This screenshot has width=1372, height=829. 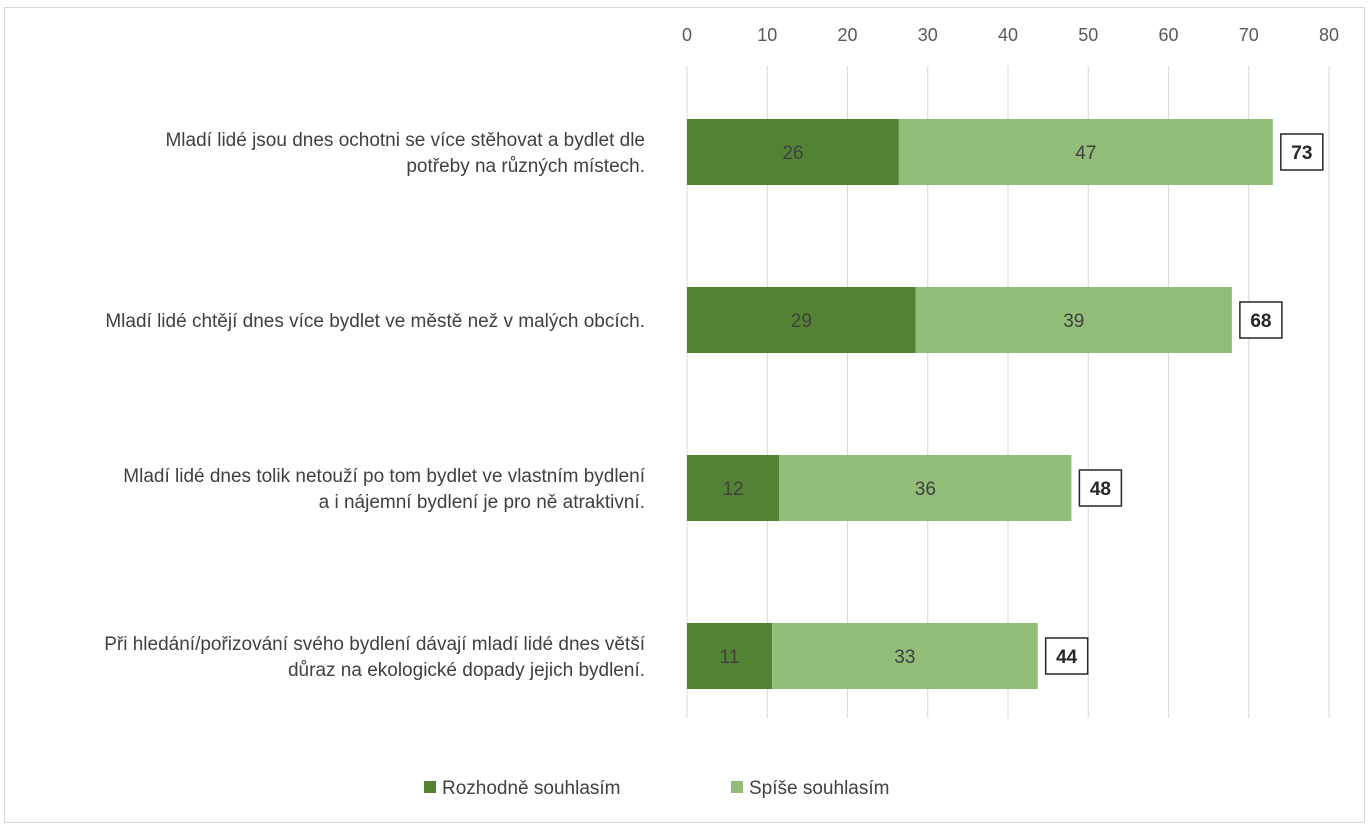 I want to click on x-tick-label: 10, so click(x=767, y=35).